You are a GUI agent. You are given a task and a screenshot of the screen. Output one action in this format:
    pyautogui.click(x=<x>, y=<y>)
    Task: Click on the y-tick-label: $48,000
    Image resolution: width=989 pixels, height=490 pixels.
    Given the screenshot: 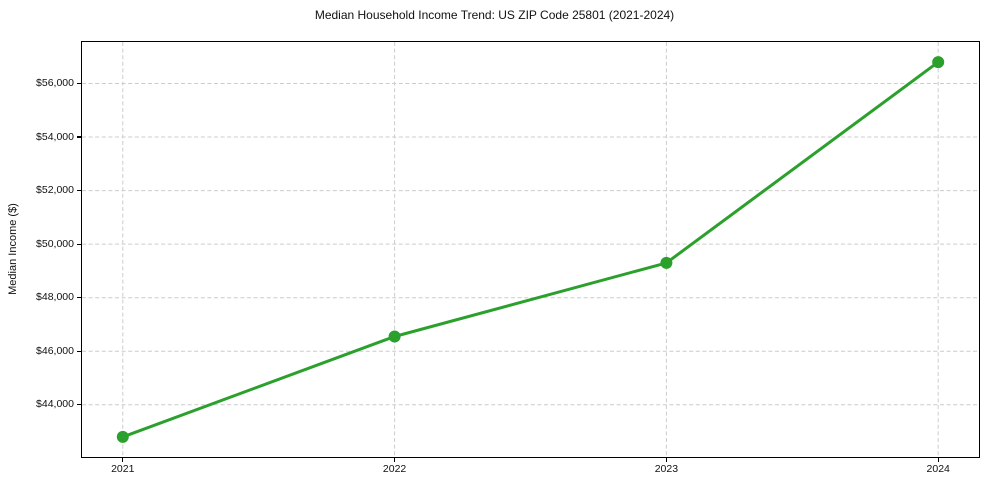 What is the action you would take?
    pyautogui.click(x=55, y=297)
    